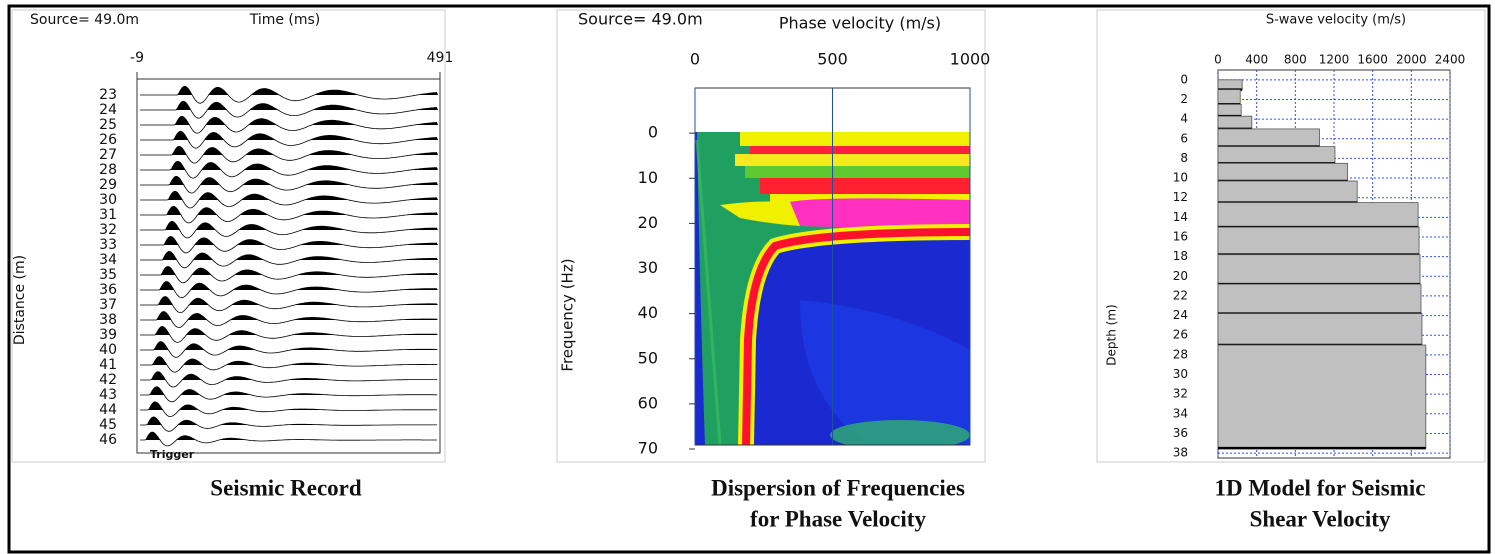  I want to click on trace-label: 42, so click(108, 380).